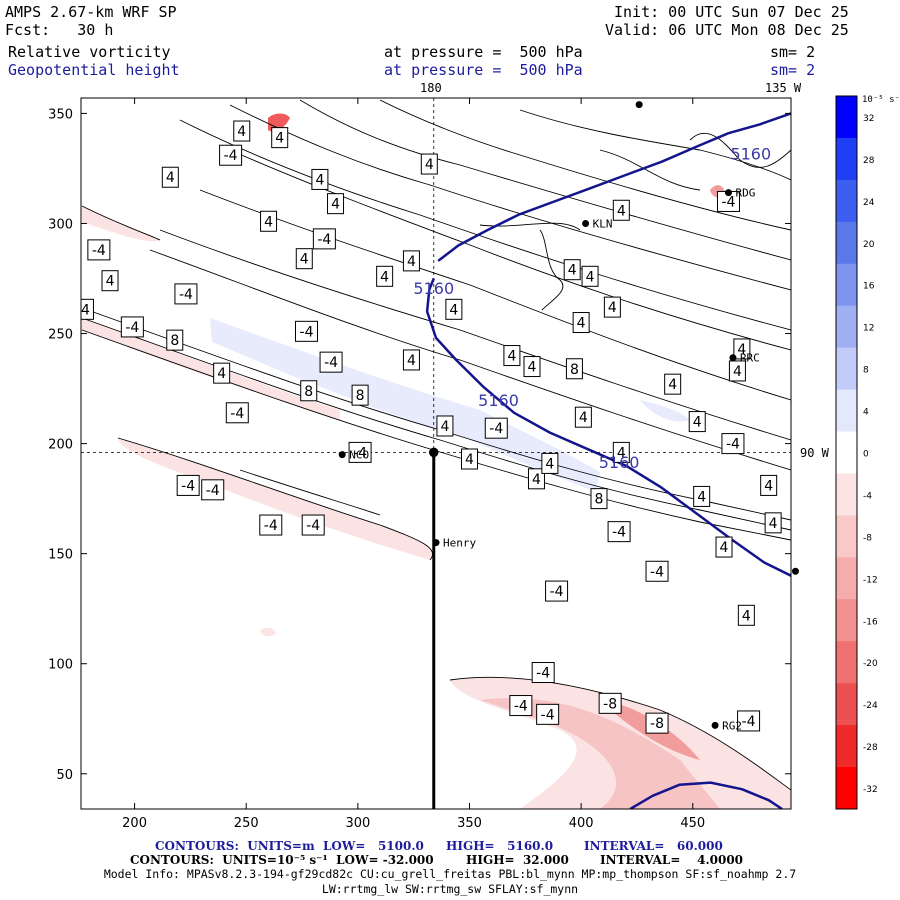 This screenshot has height=900, width=900. Describe the element at coordinates (750, 154) in the screenshot. I see `height-label-0: 5160` at that location.